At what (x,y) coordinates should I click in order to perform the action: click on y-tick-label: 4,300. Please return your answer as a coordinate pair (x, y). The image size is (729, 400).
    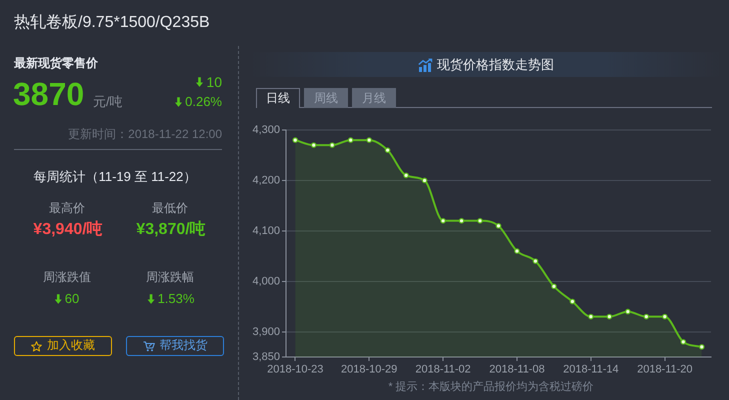
    Looking at the image, I should click on (266, 130).